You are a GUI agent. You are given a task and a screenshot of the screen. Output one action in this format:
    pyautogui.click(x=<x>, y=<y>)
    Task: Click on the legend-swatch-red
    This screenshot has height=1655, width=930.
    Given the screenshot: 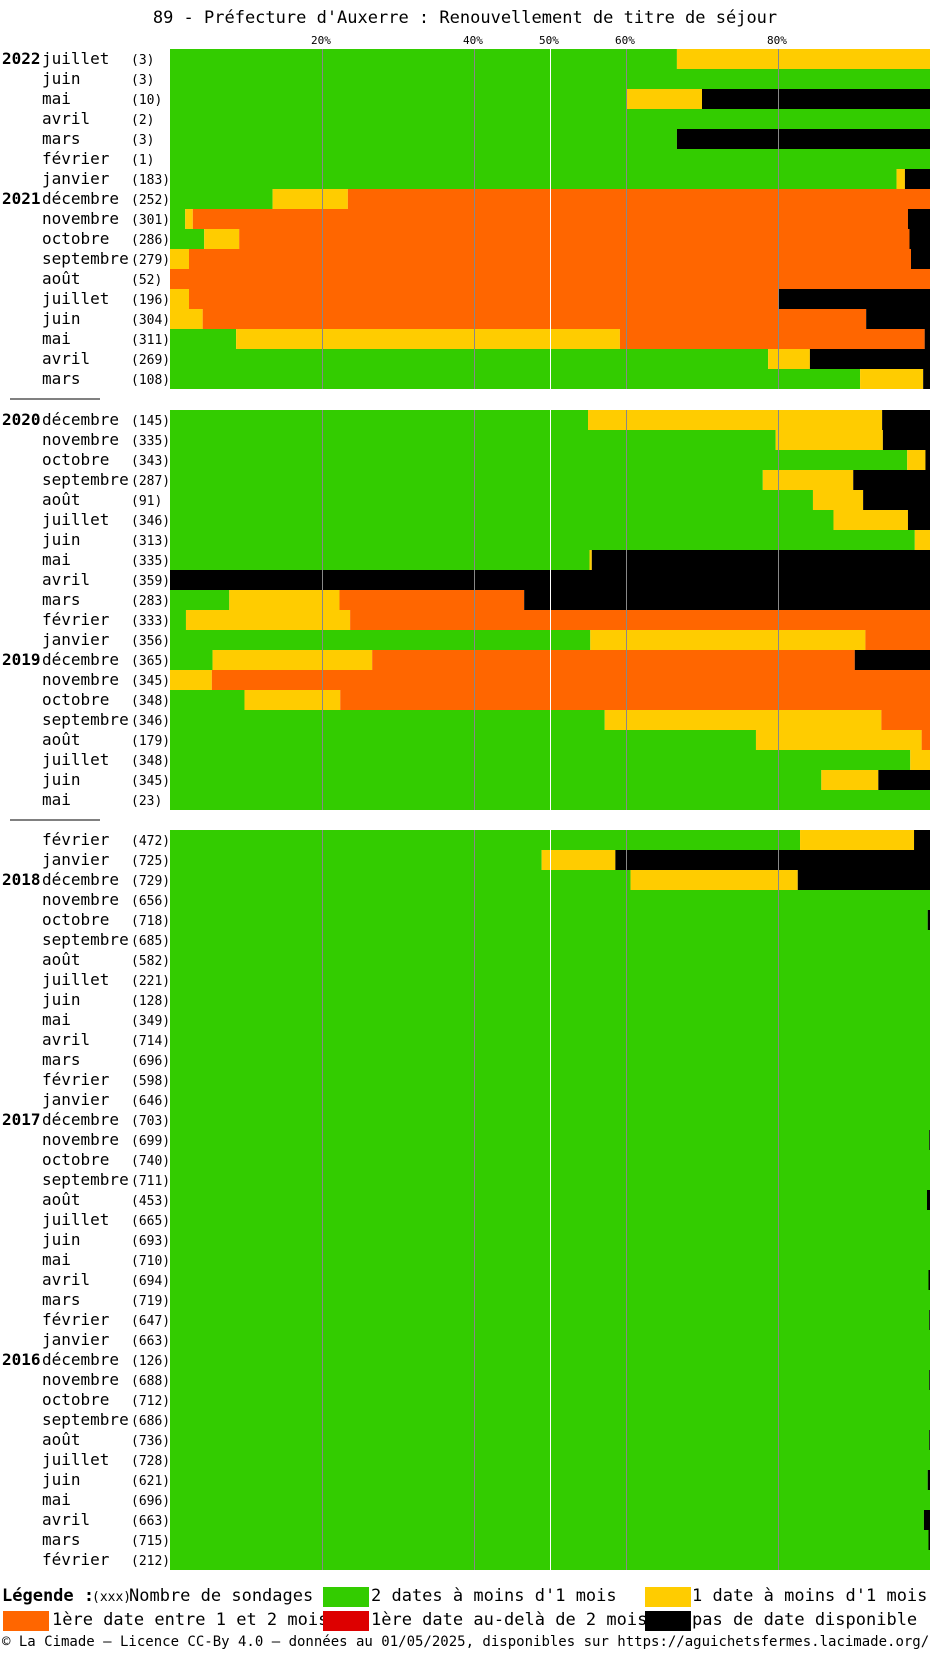 What is the action you would take?
    pyautogui.click(x=346, y=1621)
    